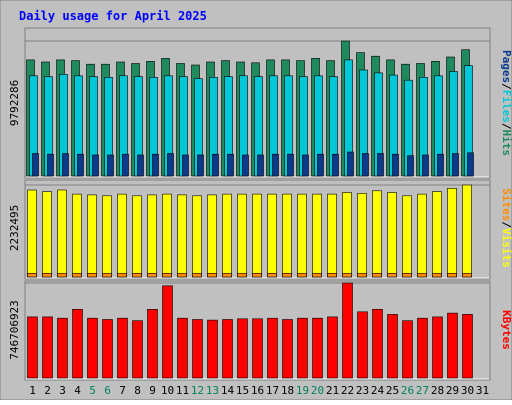  I want to click on legend-entry-kbytes: KBytes, so click(506, 330).